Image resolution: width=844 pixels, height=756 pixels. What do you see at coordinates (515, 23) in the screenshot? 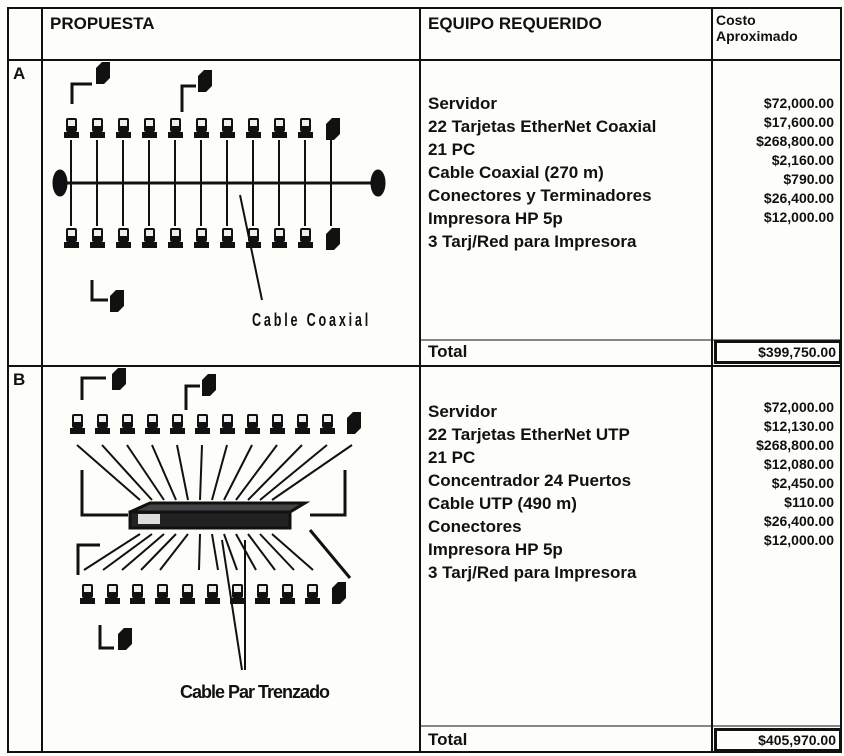
I see `col-header: EQUIPO REQUERIDO` at bounding box center [515, 23].